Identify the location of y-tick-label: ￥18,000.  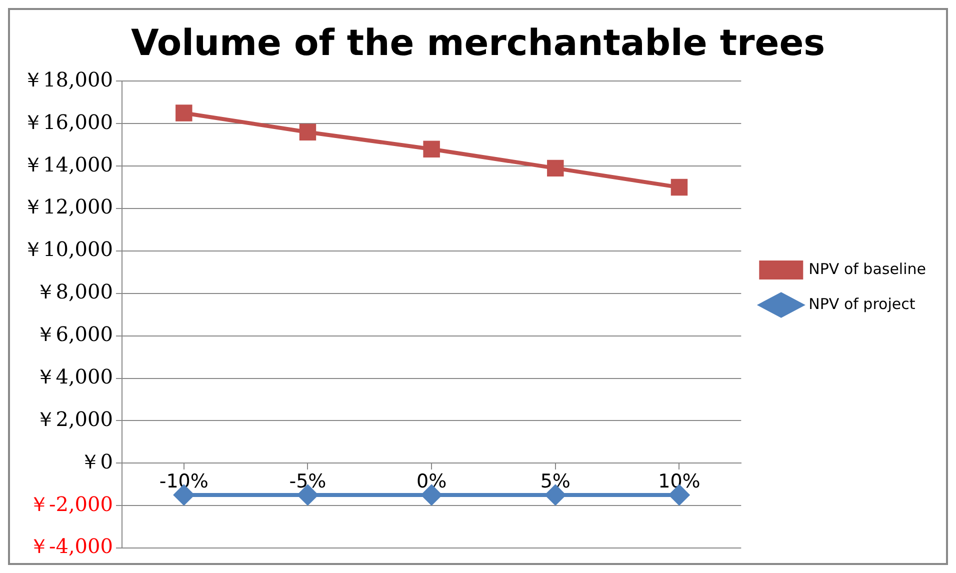
(67, 79).